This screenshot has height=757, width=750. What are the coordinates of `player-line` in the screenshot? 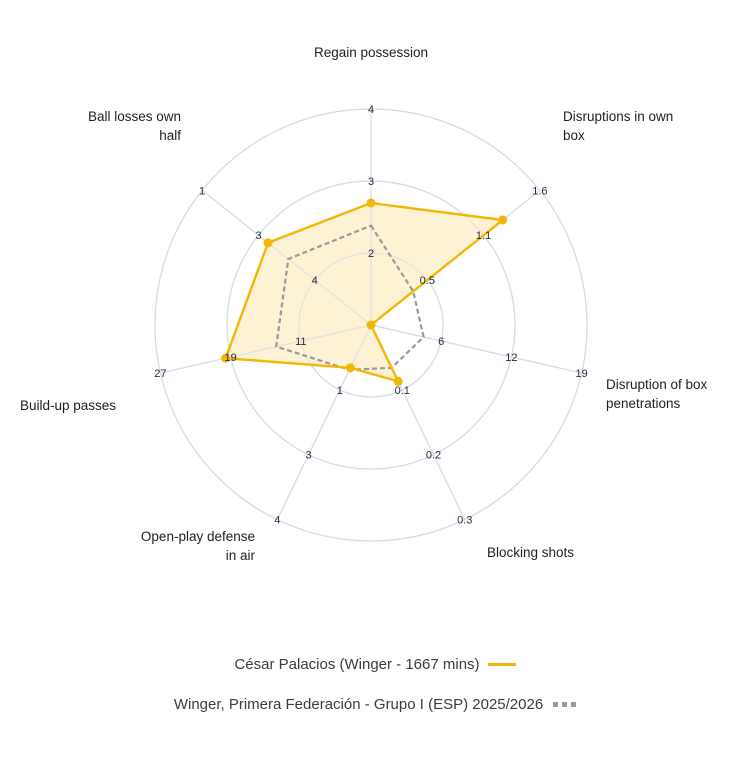 It's located at (364, 292).